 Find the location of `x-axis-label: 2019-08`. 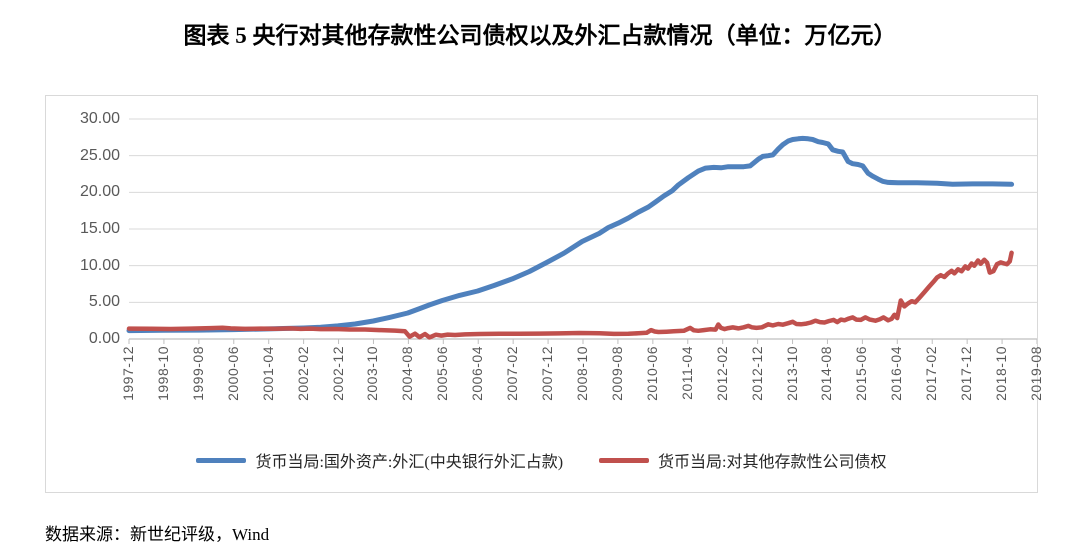

x-axis-label: 2019-08 is located at coordinates (1036, 373).